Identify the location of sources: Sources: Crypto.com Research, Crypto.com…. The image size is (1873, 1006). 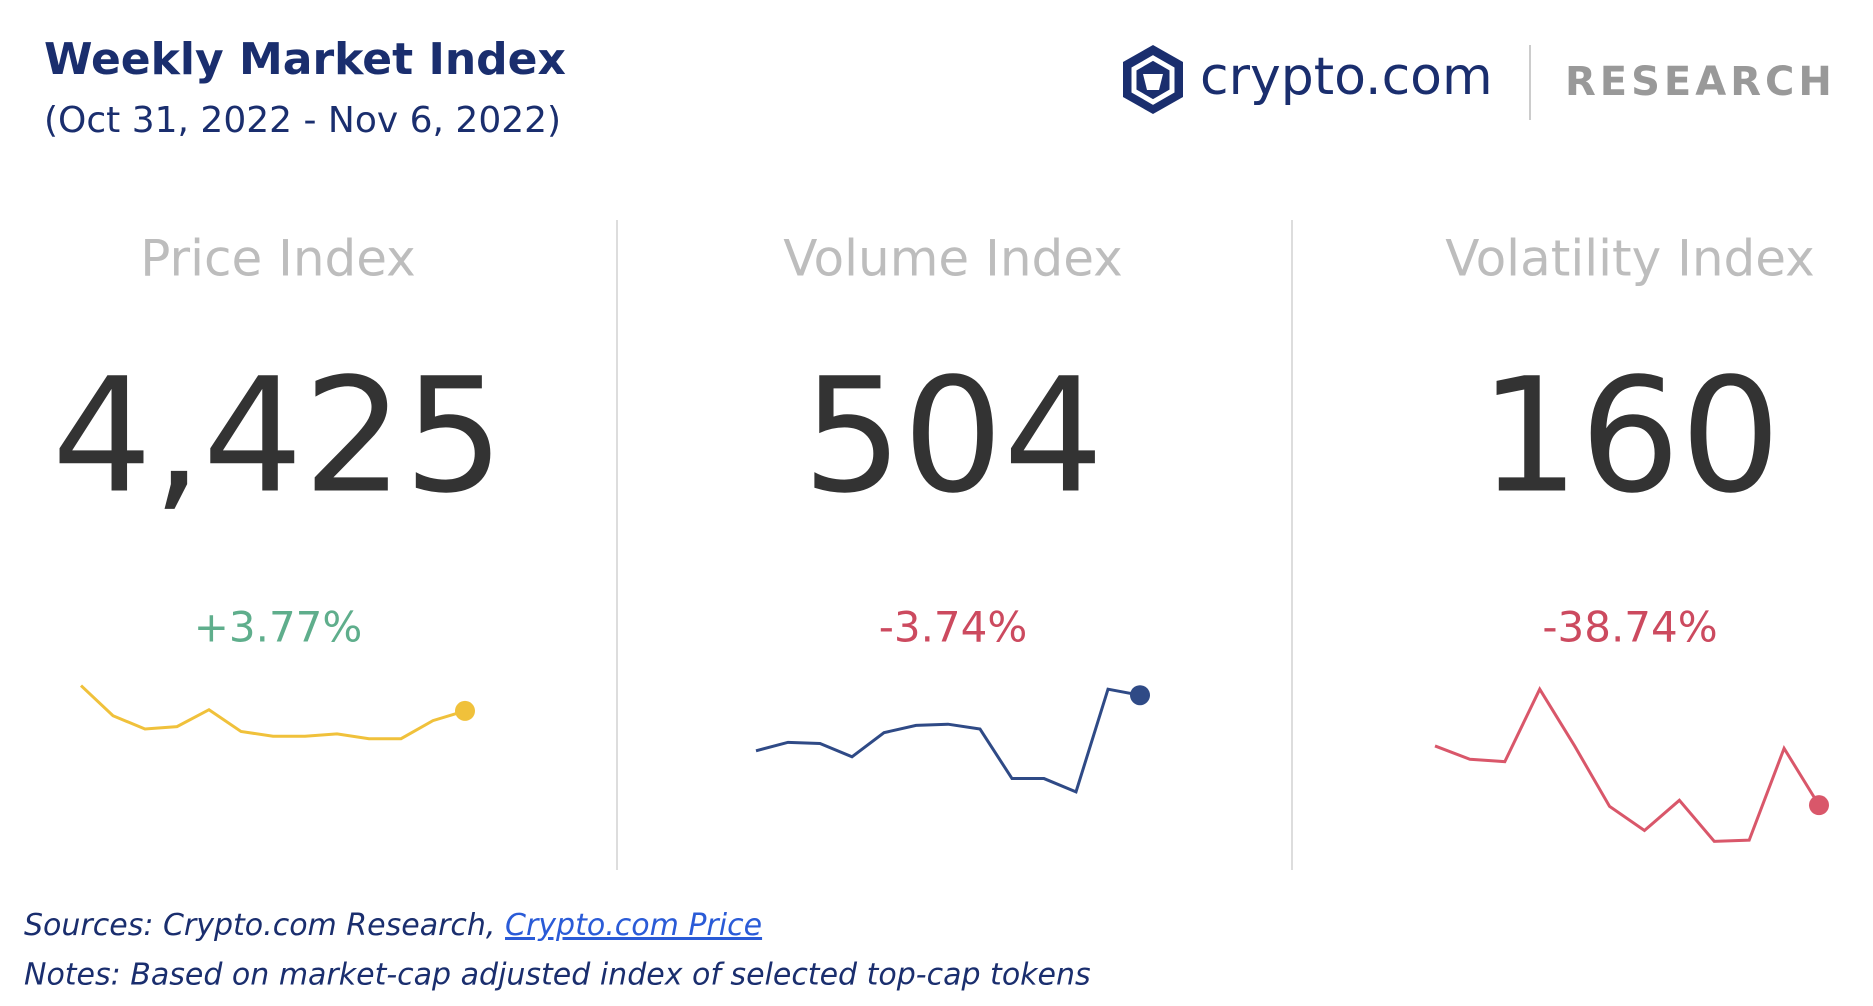
(393, 925).